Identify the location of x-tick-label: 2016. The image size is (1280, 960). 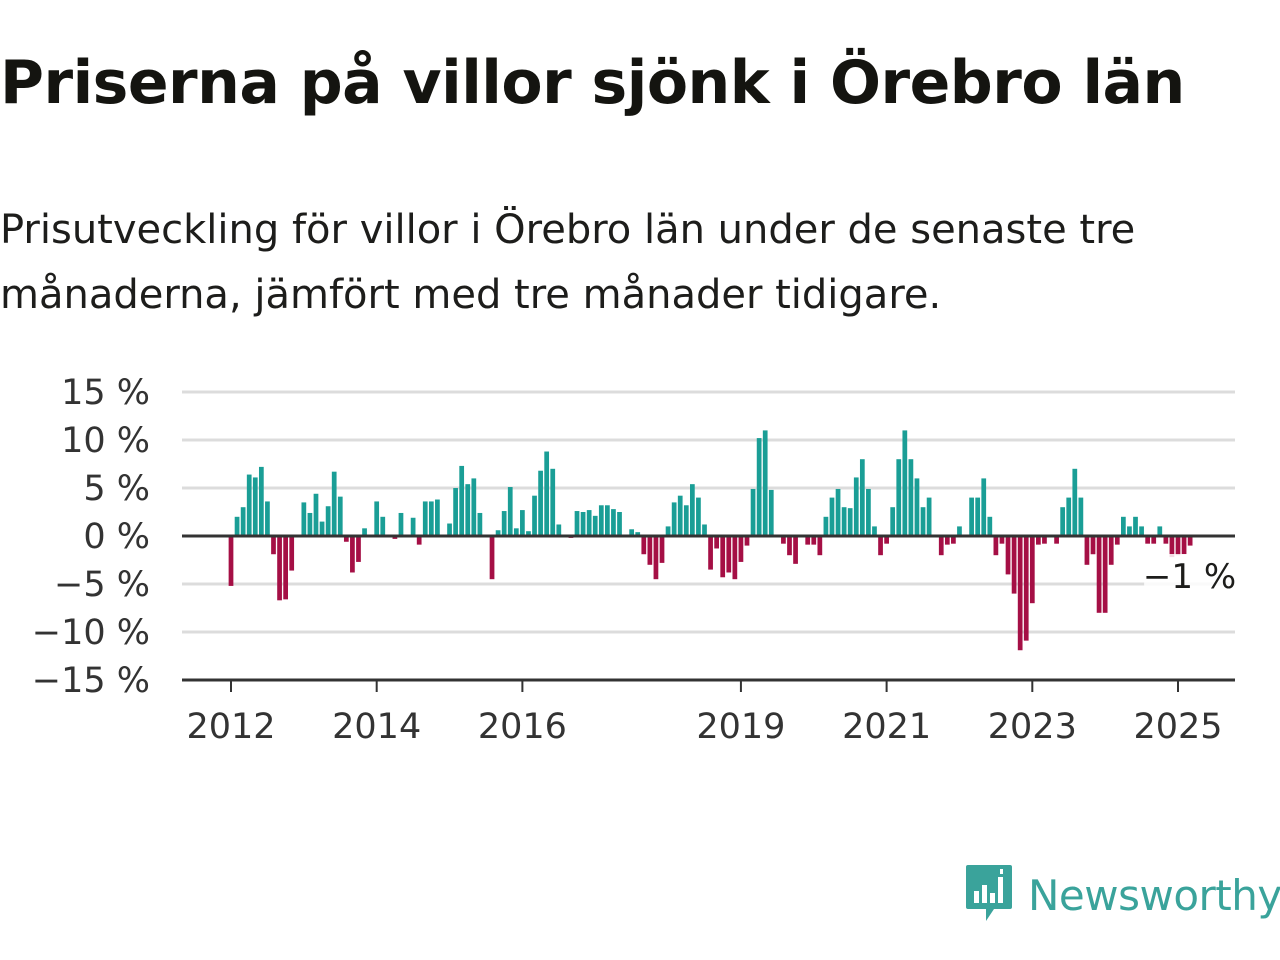
(522, 727).